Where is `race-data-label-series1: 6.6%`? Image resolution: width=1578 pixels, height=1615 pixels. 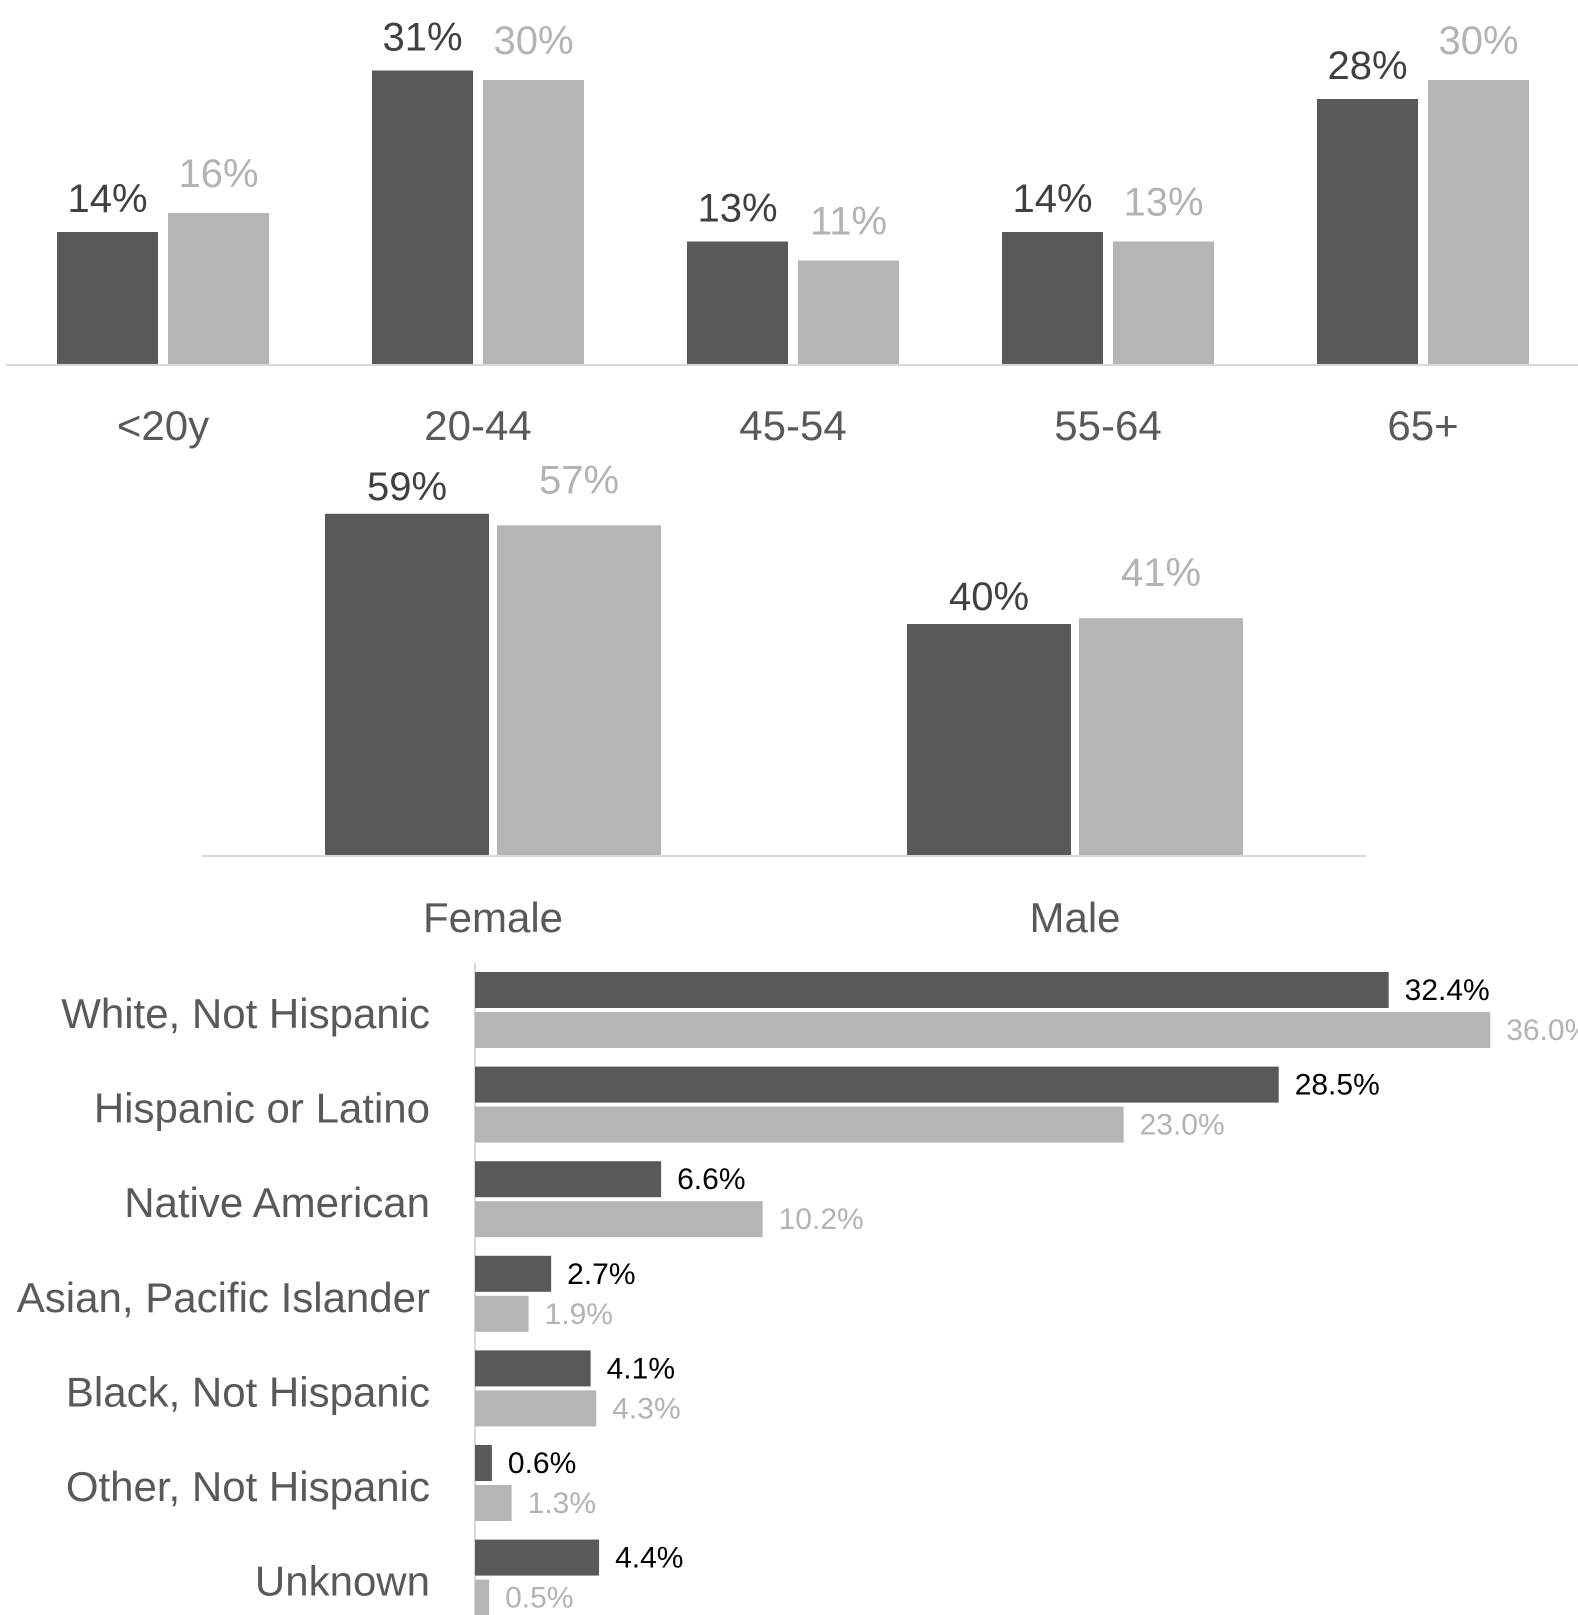 race-data-label-series1: 6.6% is located at coordinates (711, 1179).